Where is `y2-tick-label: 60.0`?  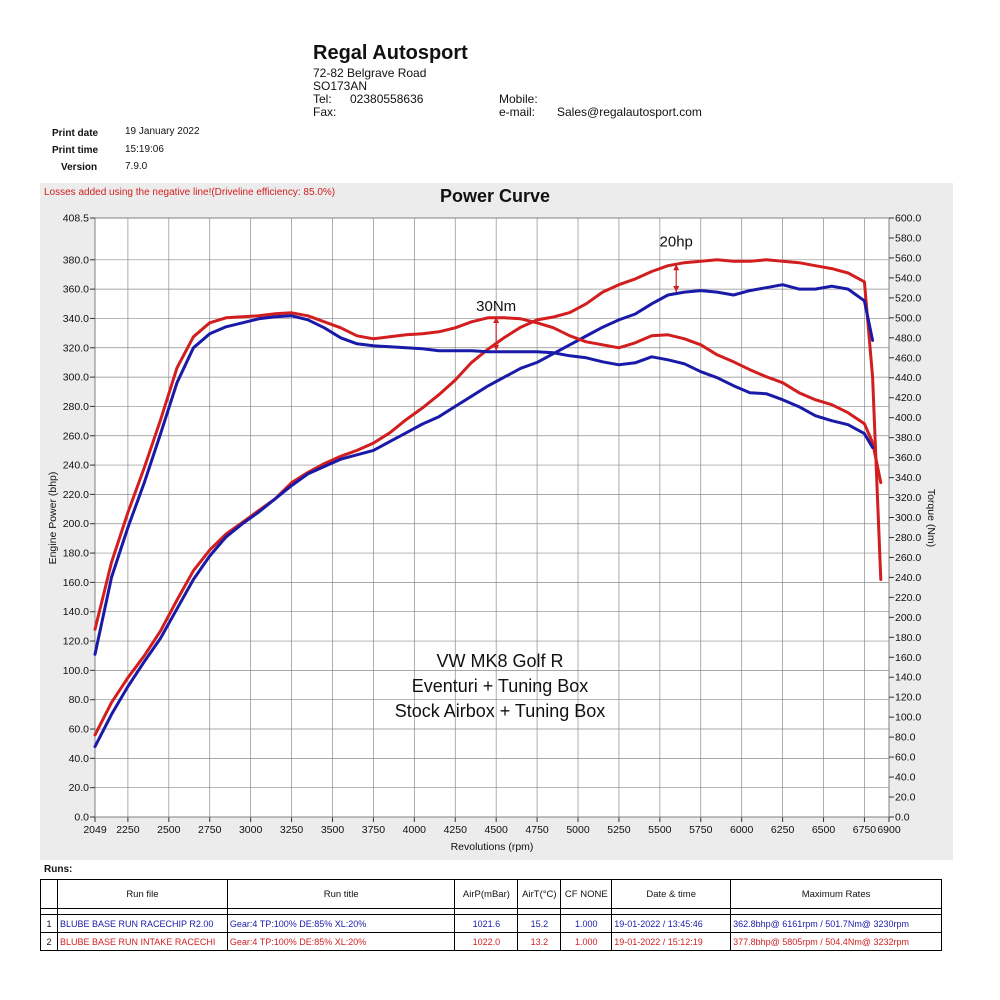
y2-tick-label: 60.0 is located at coordinates (905, 758).